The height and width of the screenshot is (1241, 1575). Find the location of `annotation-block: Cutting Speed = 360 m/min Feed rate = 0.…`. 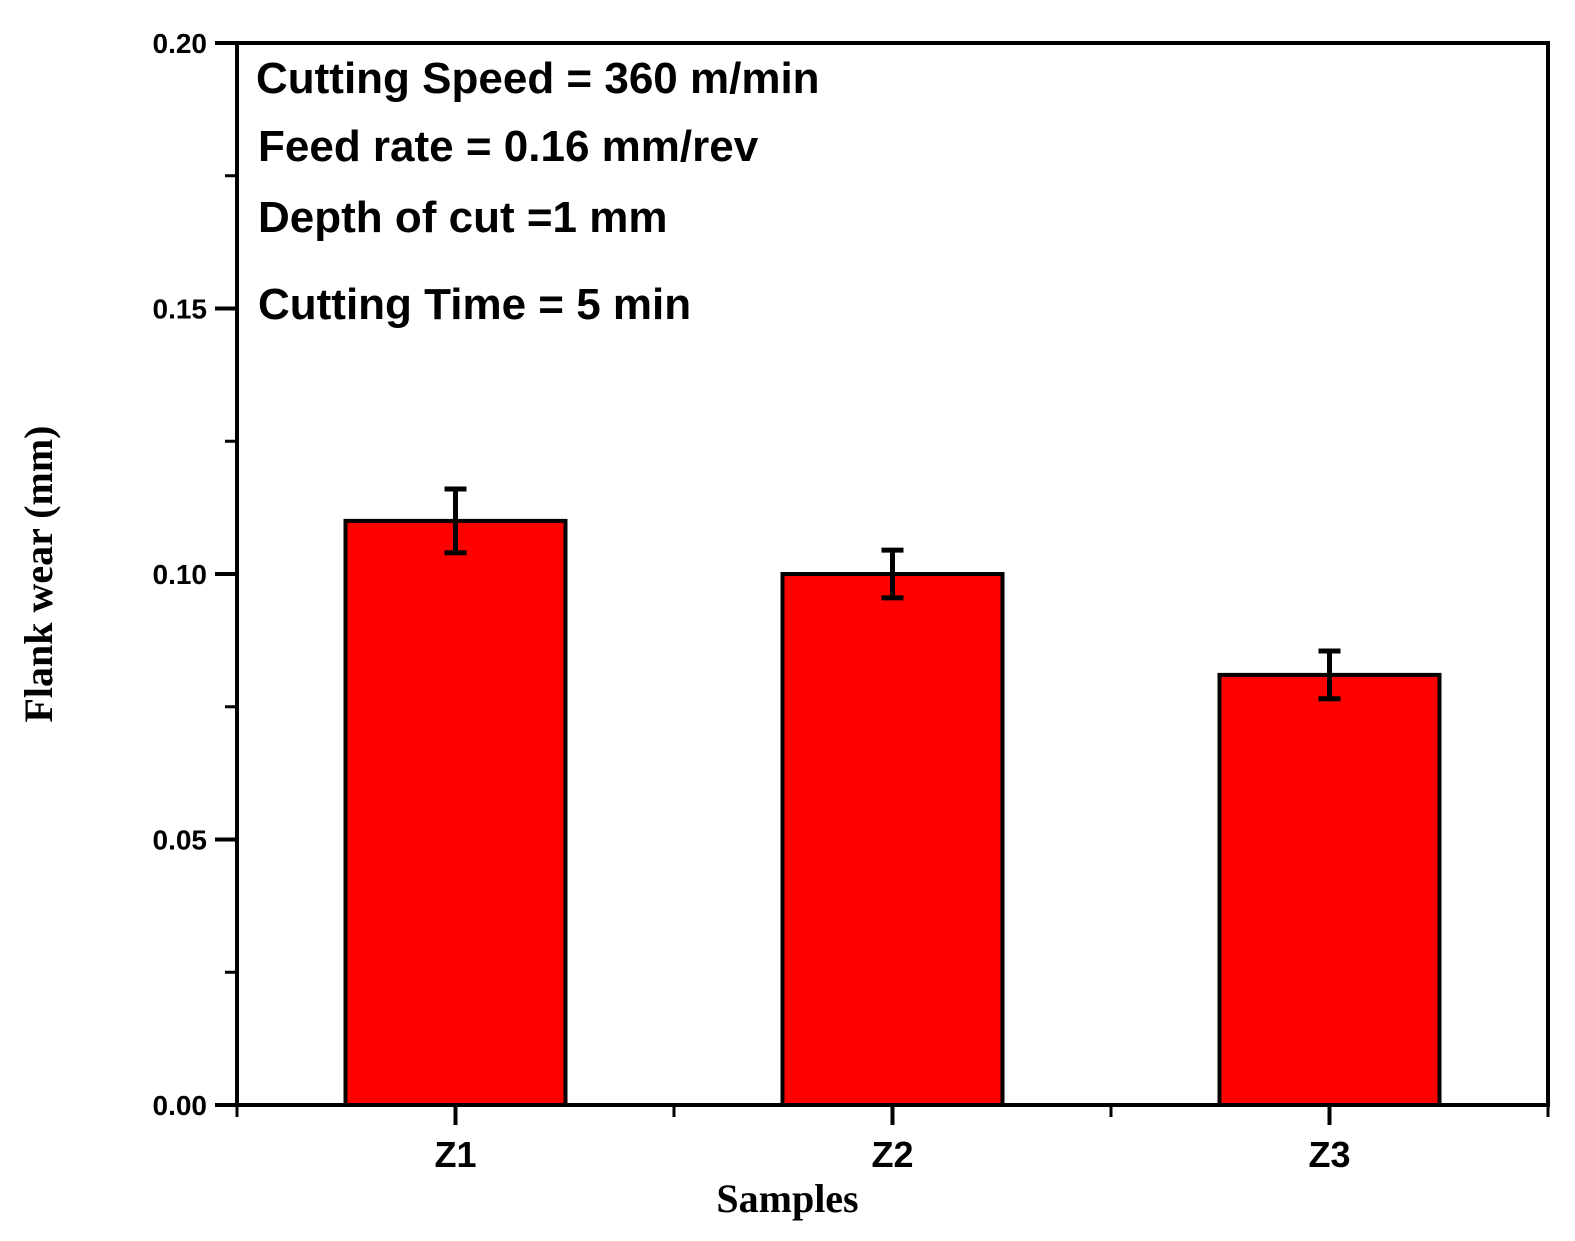

annotation-block: Cutting Speed = 360 m/min Feed rate = 0.… is located at coordinates (538, 191).